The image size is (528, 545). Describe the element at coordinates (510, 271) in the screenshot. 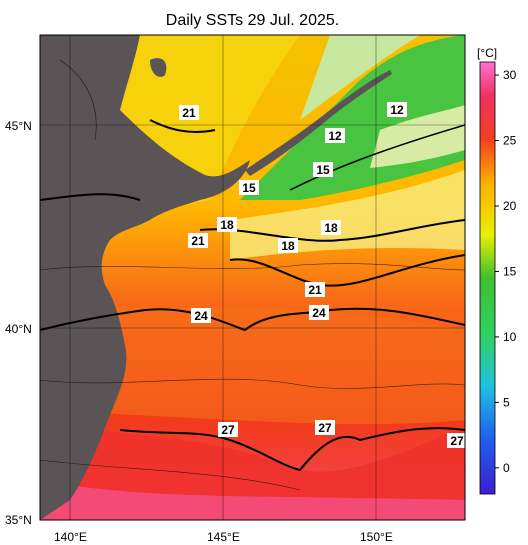

I see `colorbar-tick-label: 15` at that location.